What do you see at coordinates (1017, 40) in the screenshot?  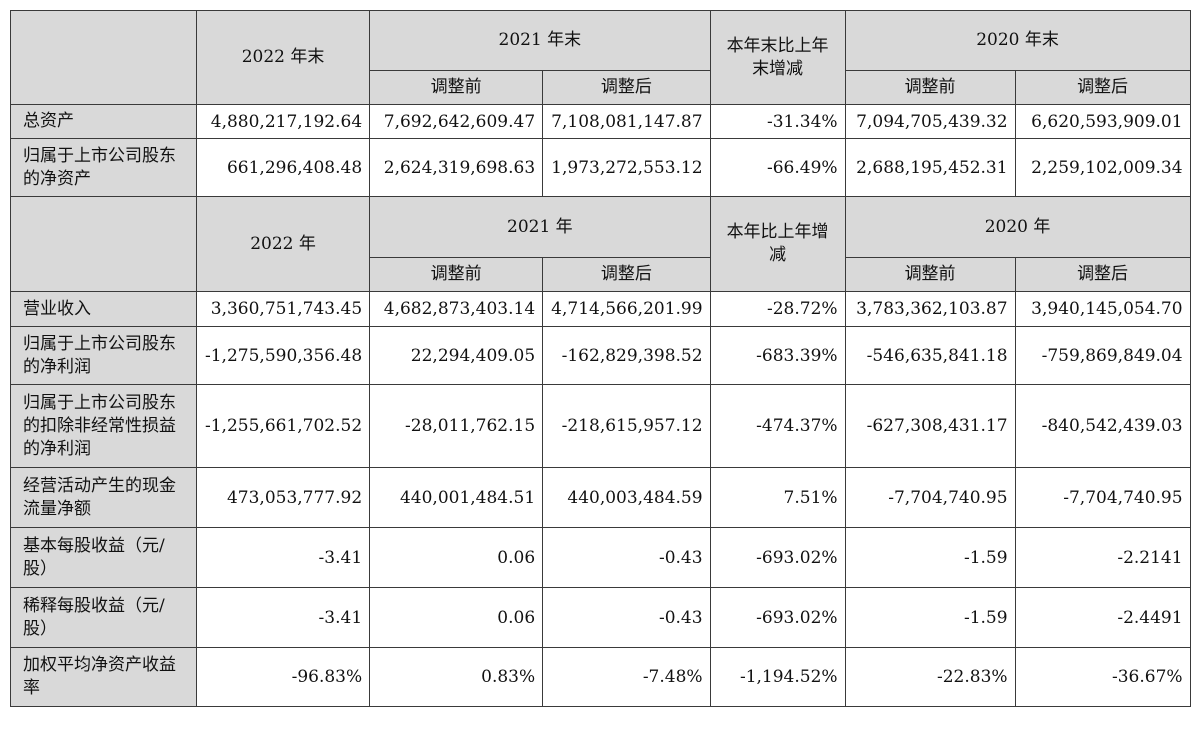 I see `header-2020-year-end: 2020 年末` at bounding box center [1017, 40].